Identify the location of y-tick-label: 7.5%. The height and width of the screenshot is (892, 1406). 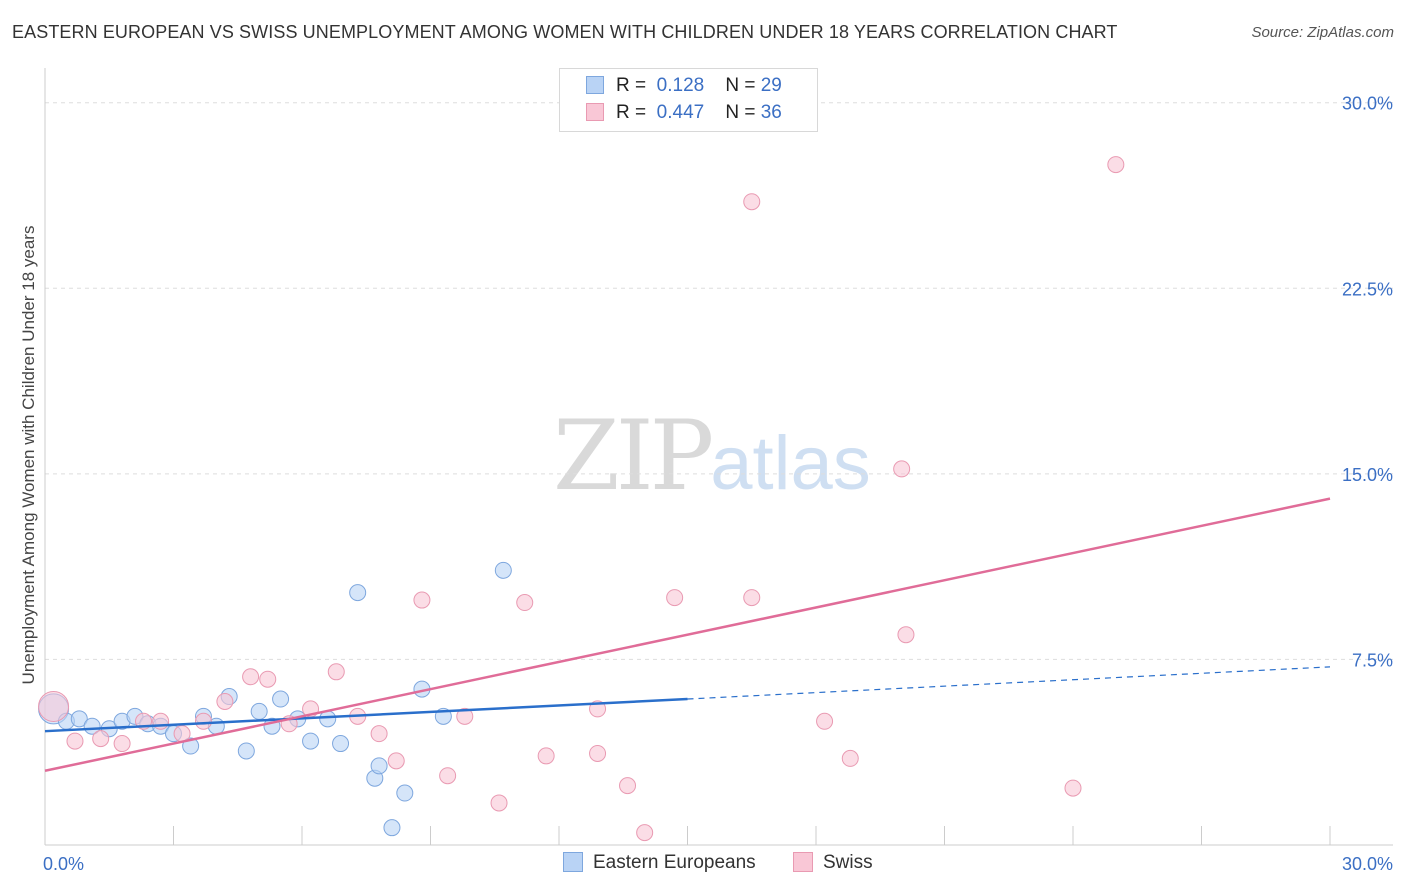
(1372, 660).